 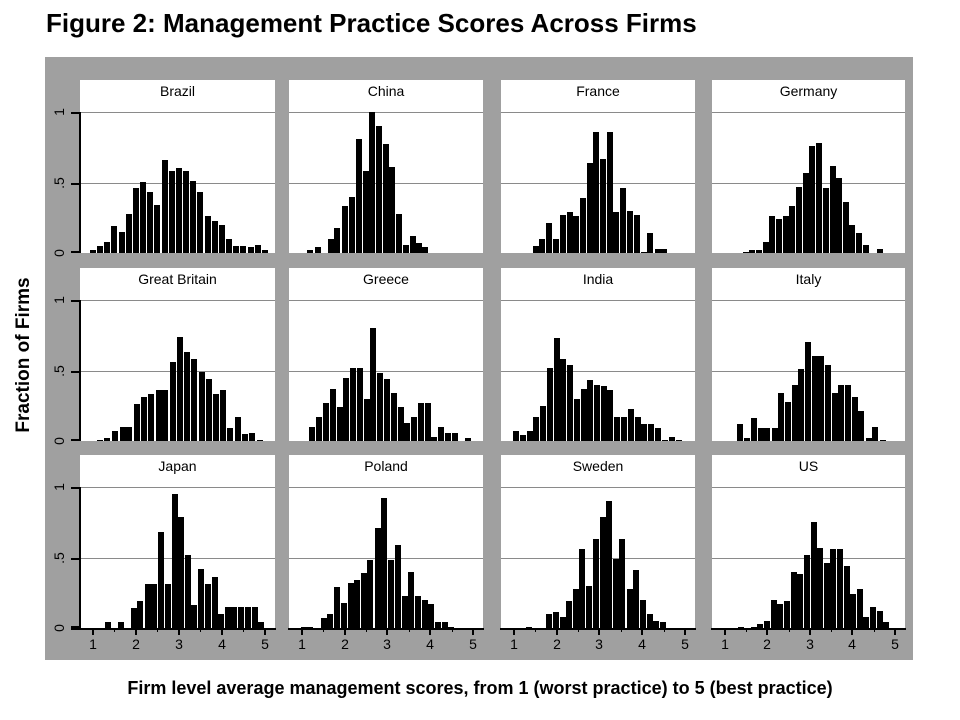 I want to click on x-tick-label: 4, so click(x=852, y=644).